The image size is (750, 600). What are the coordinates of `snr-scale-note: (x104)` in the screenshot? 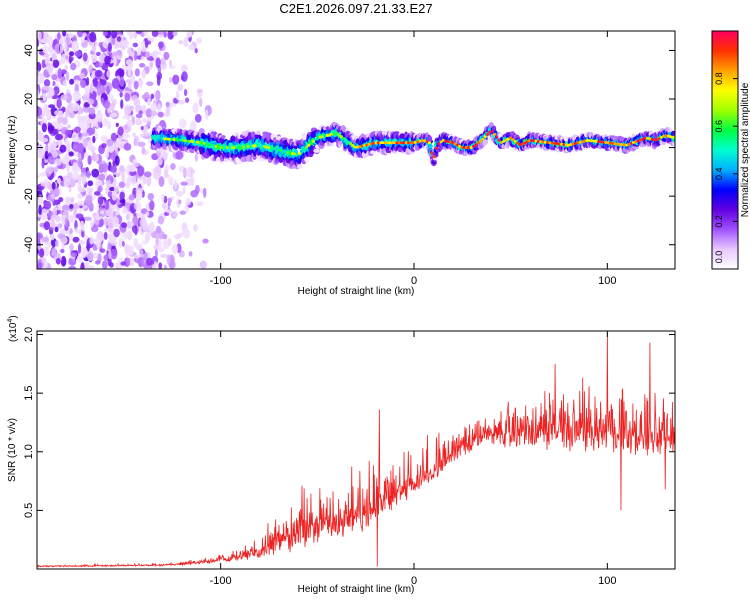 It's located at (13, 328).